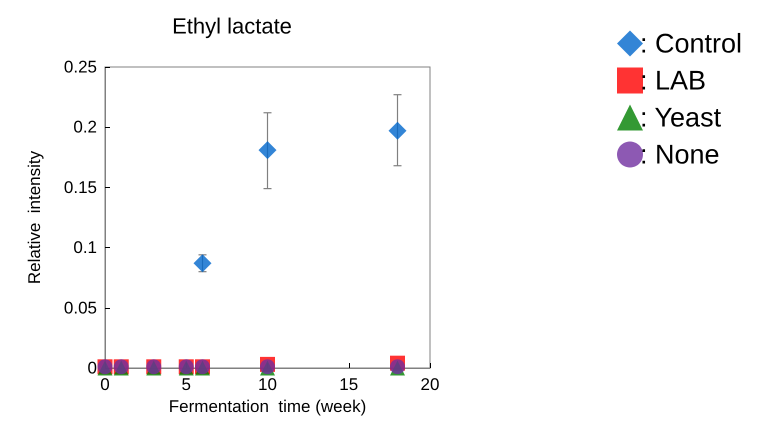 The width and height of the screenshot is (783, 441). Describe the element at coordinates (80, 67) in the screenshot. I see `y-tick-label: 0.25` at that location.